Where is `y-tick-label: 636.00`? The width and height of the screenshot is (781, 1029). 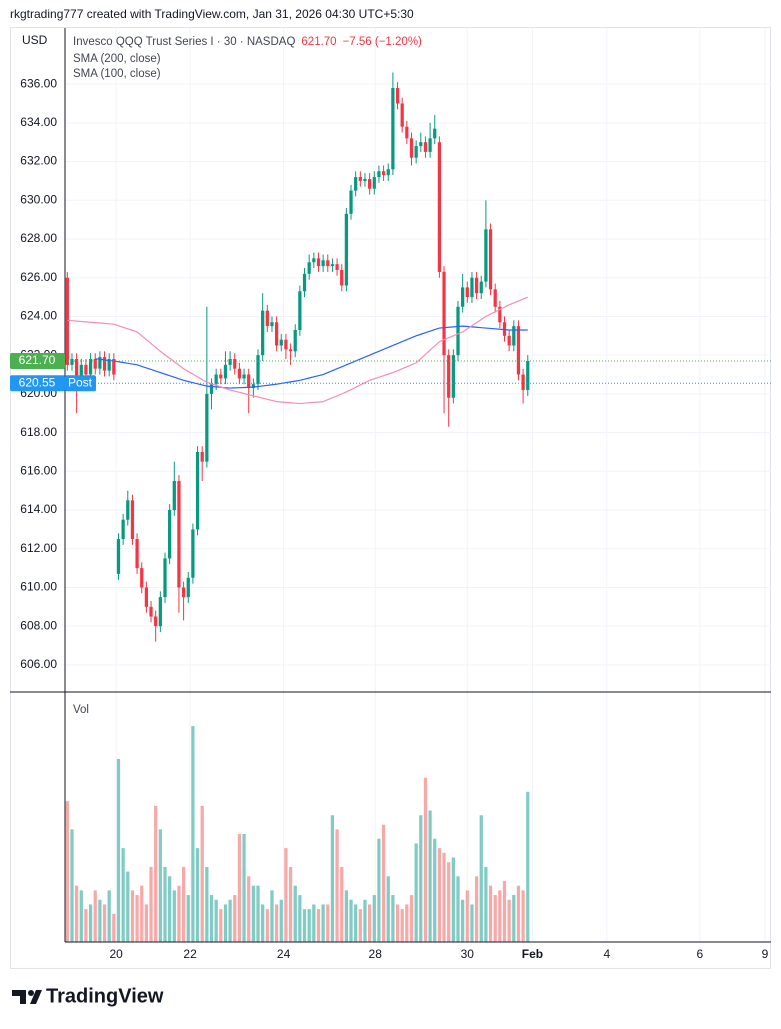 y-tick-label: 636.00 is located at coordinates (38, 83).